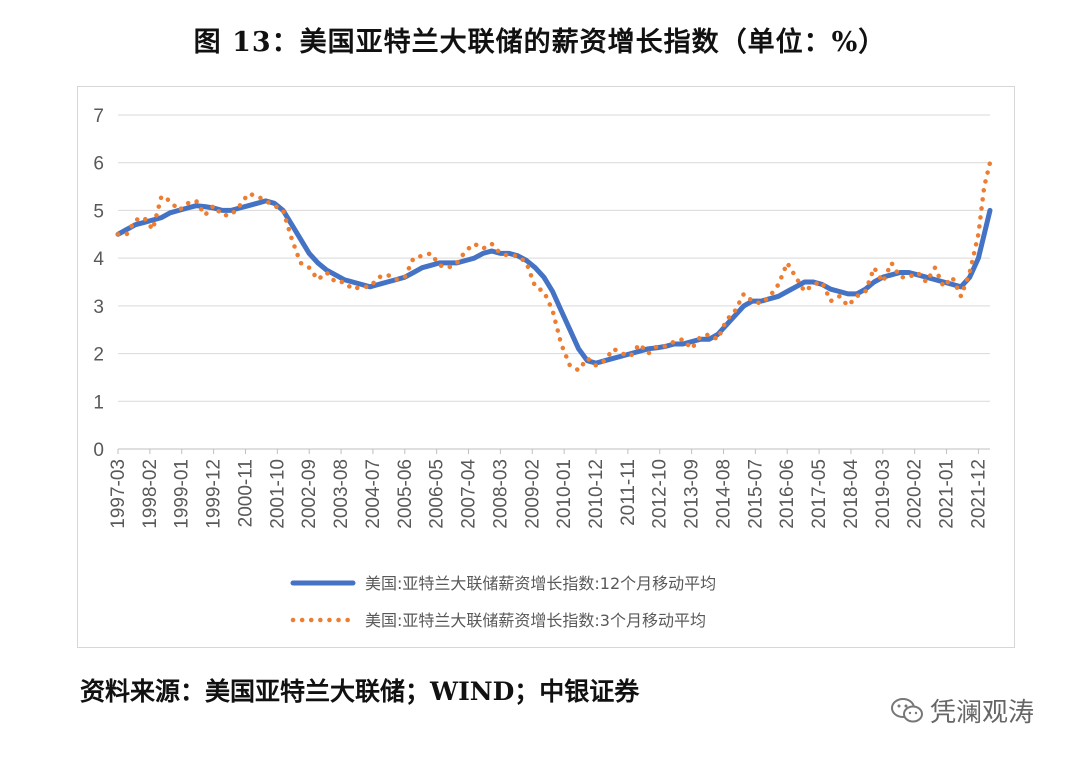 This screenshot has height=758, width=1080. Describe the element at coordinates (98, 355) in the screenshot. I see `y-tick-label: 2` at that location.